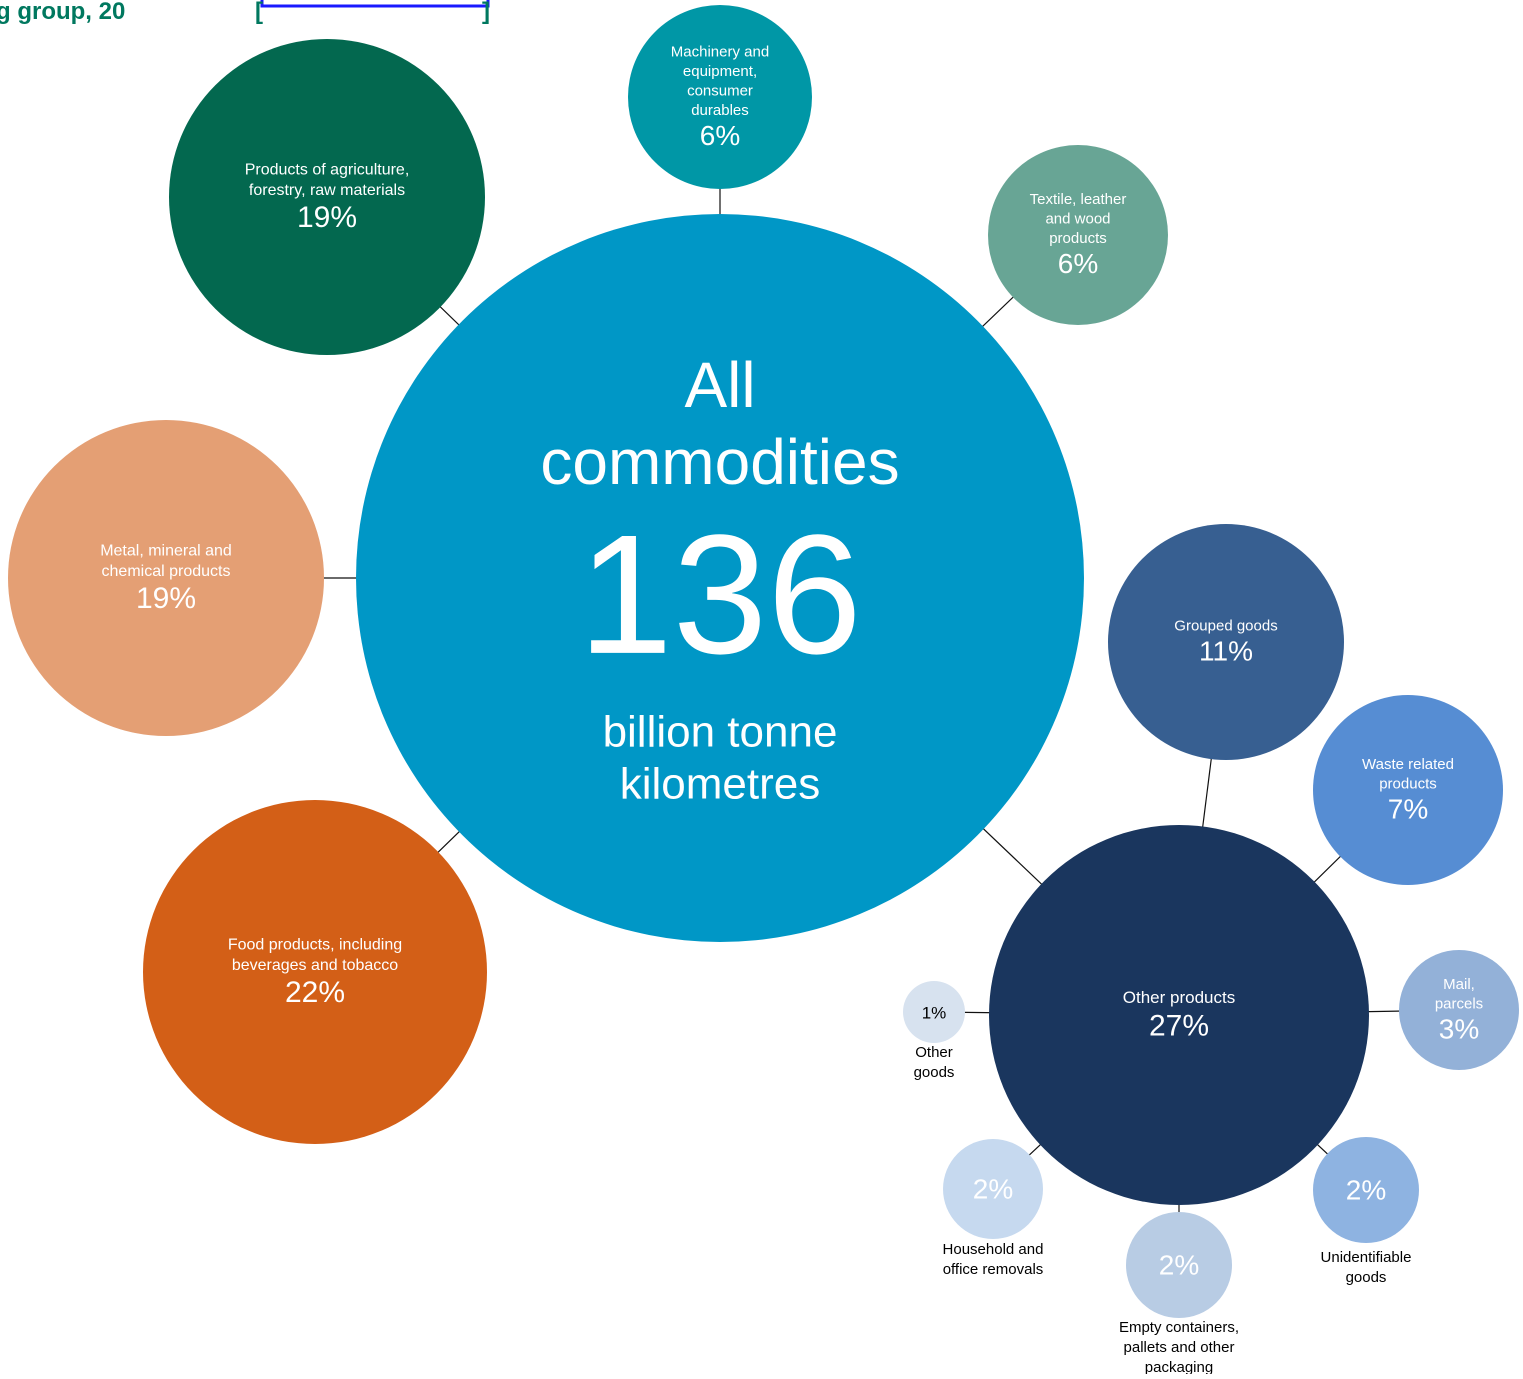 This screenshot has width=1523, height=1379. I want to click on center-unit: billion tonne, so click(720, 732).